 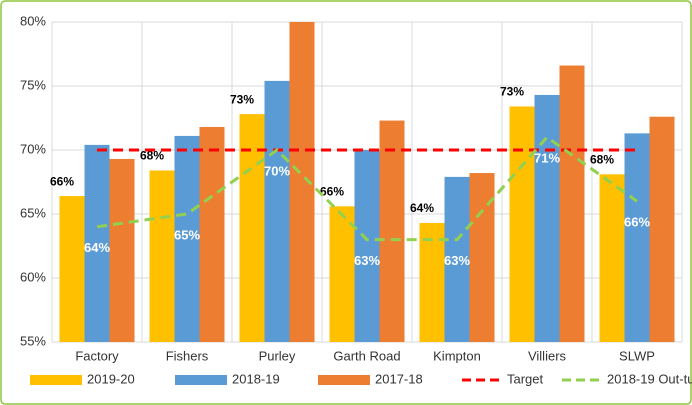 What do you see at coordinates (366, 355) in the screenshot?
I see `x-tick-label: Garth Road` at bounding box center [366, 355].